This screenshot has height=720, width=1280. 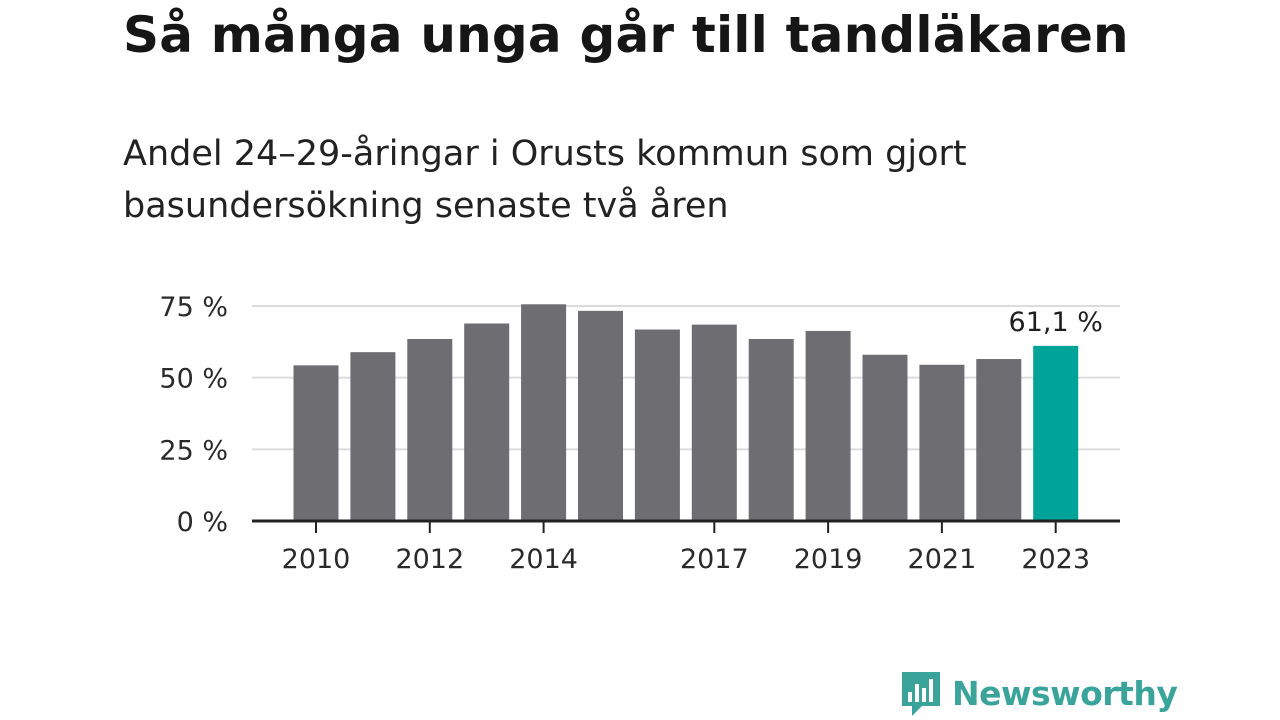 What do you see at coordinates (626, 35) in the screenshot?
I see `chart-title: Så många unga går till tandläkaren` at bounding box center [626, 35].